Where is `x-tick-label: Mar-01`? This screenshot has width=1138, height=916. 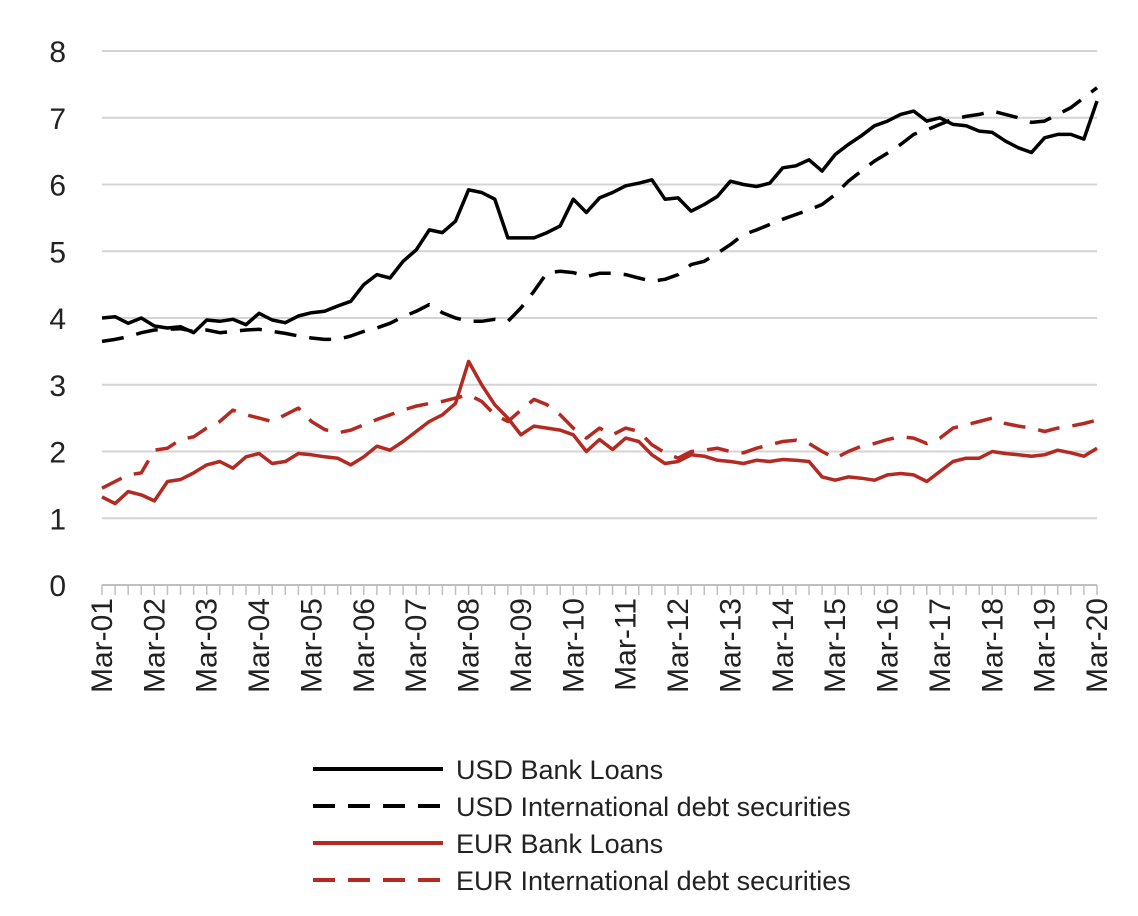
x-tick-label: Mar-01 is located at coordinates (102, 645).